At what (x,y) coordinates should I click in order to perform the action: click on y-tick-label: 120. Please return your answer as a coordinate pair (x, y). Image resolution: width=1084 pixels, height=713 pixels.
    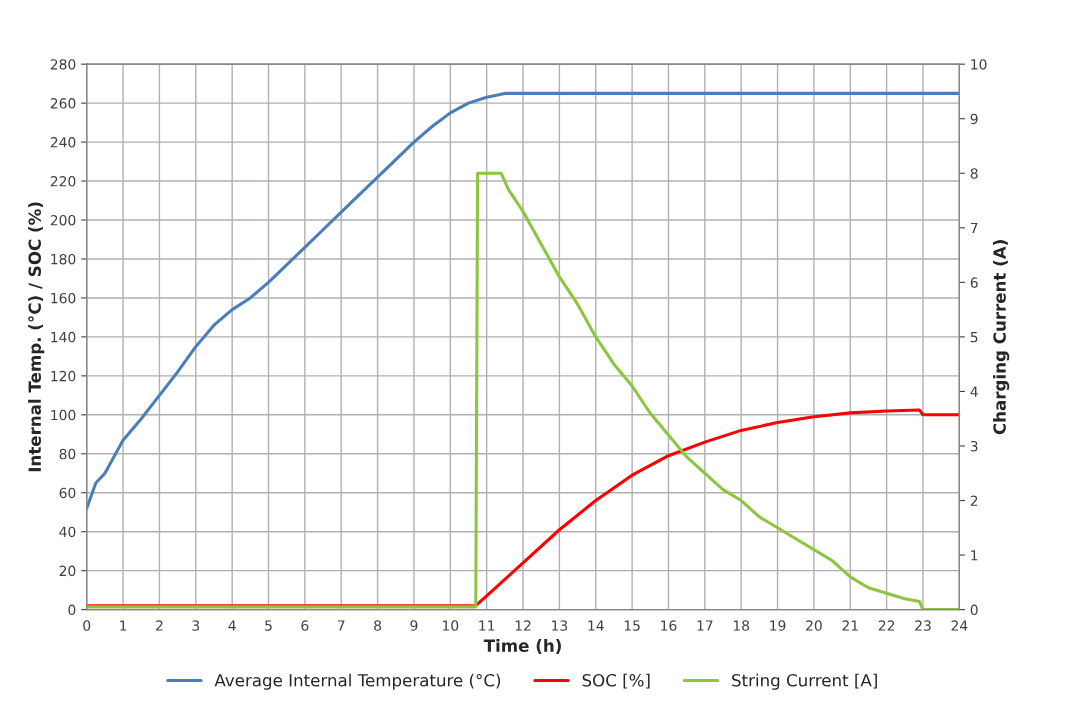
    Looking at the image, I should click on (63, 376).